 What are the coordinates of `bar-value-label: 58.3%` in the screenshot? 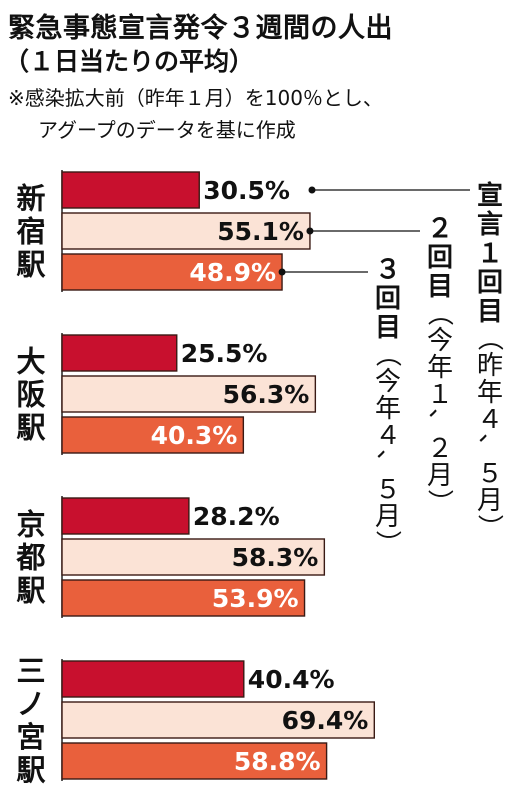 It's located at (275, 557).